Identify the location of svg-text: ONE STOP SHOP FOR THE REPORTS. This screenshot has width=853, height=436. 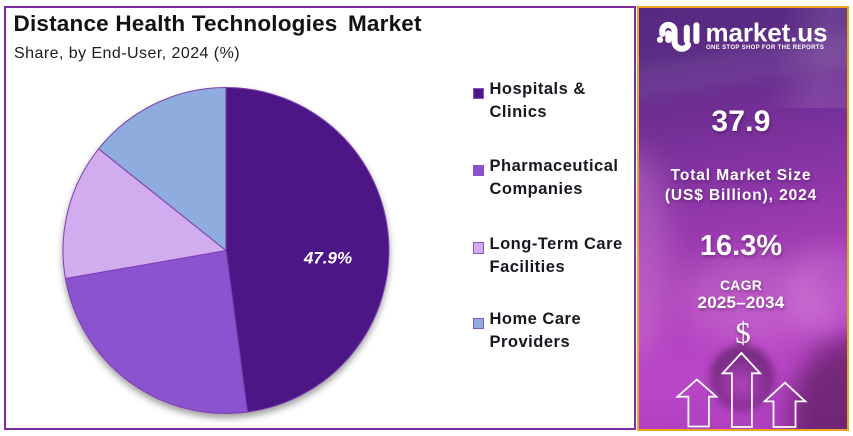
(765, 48).